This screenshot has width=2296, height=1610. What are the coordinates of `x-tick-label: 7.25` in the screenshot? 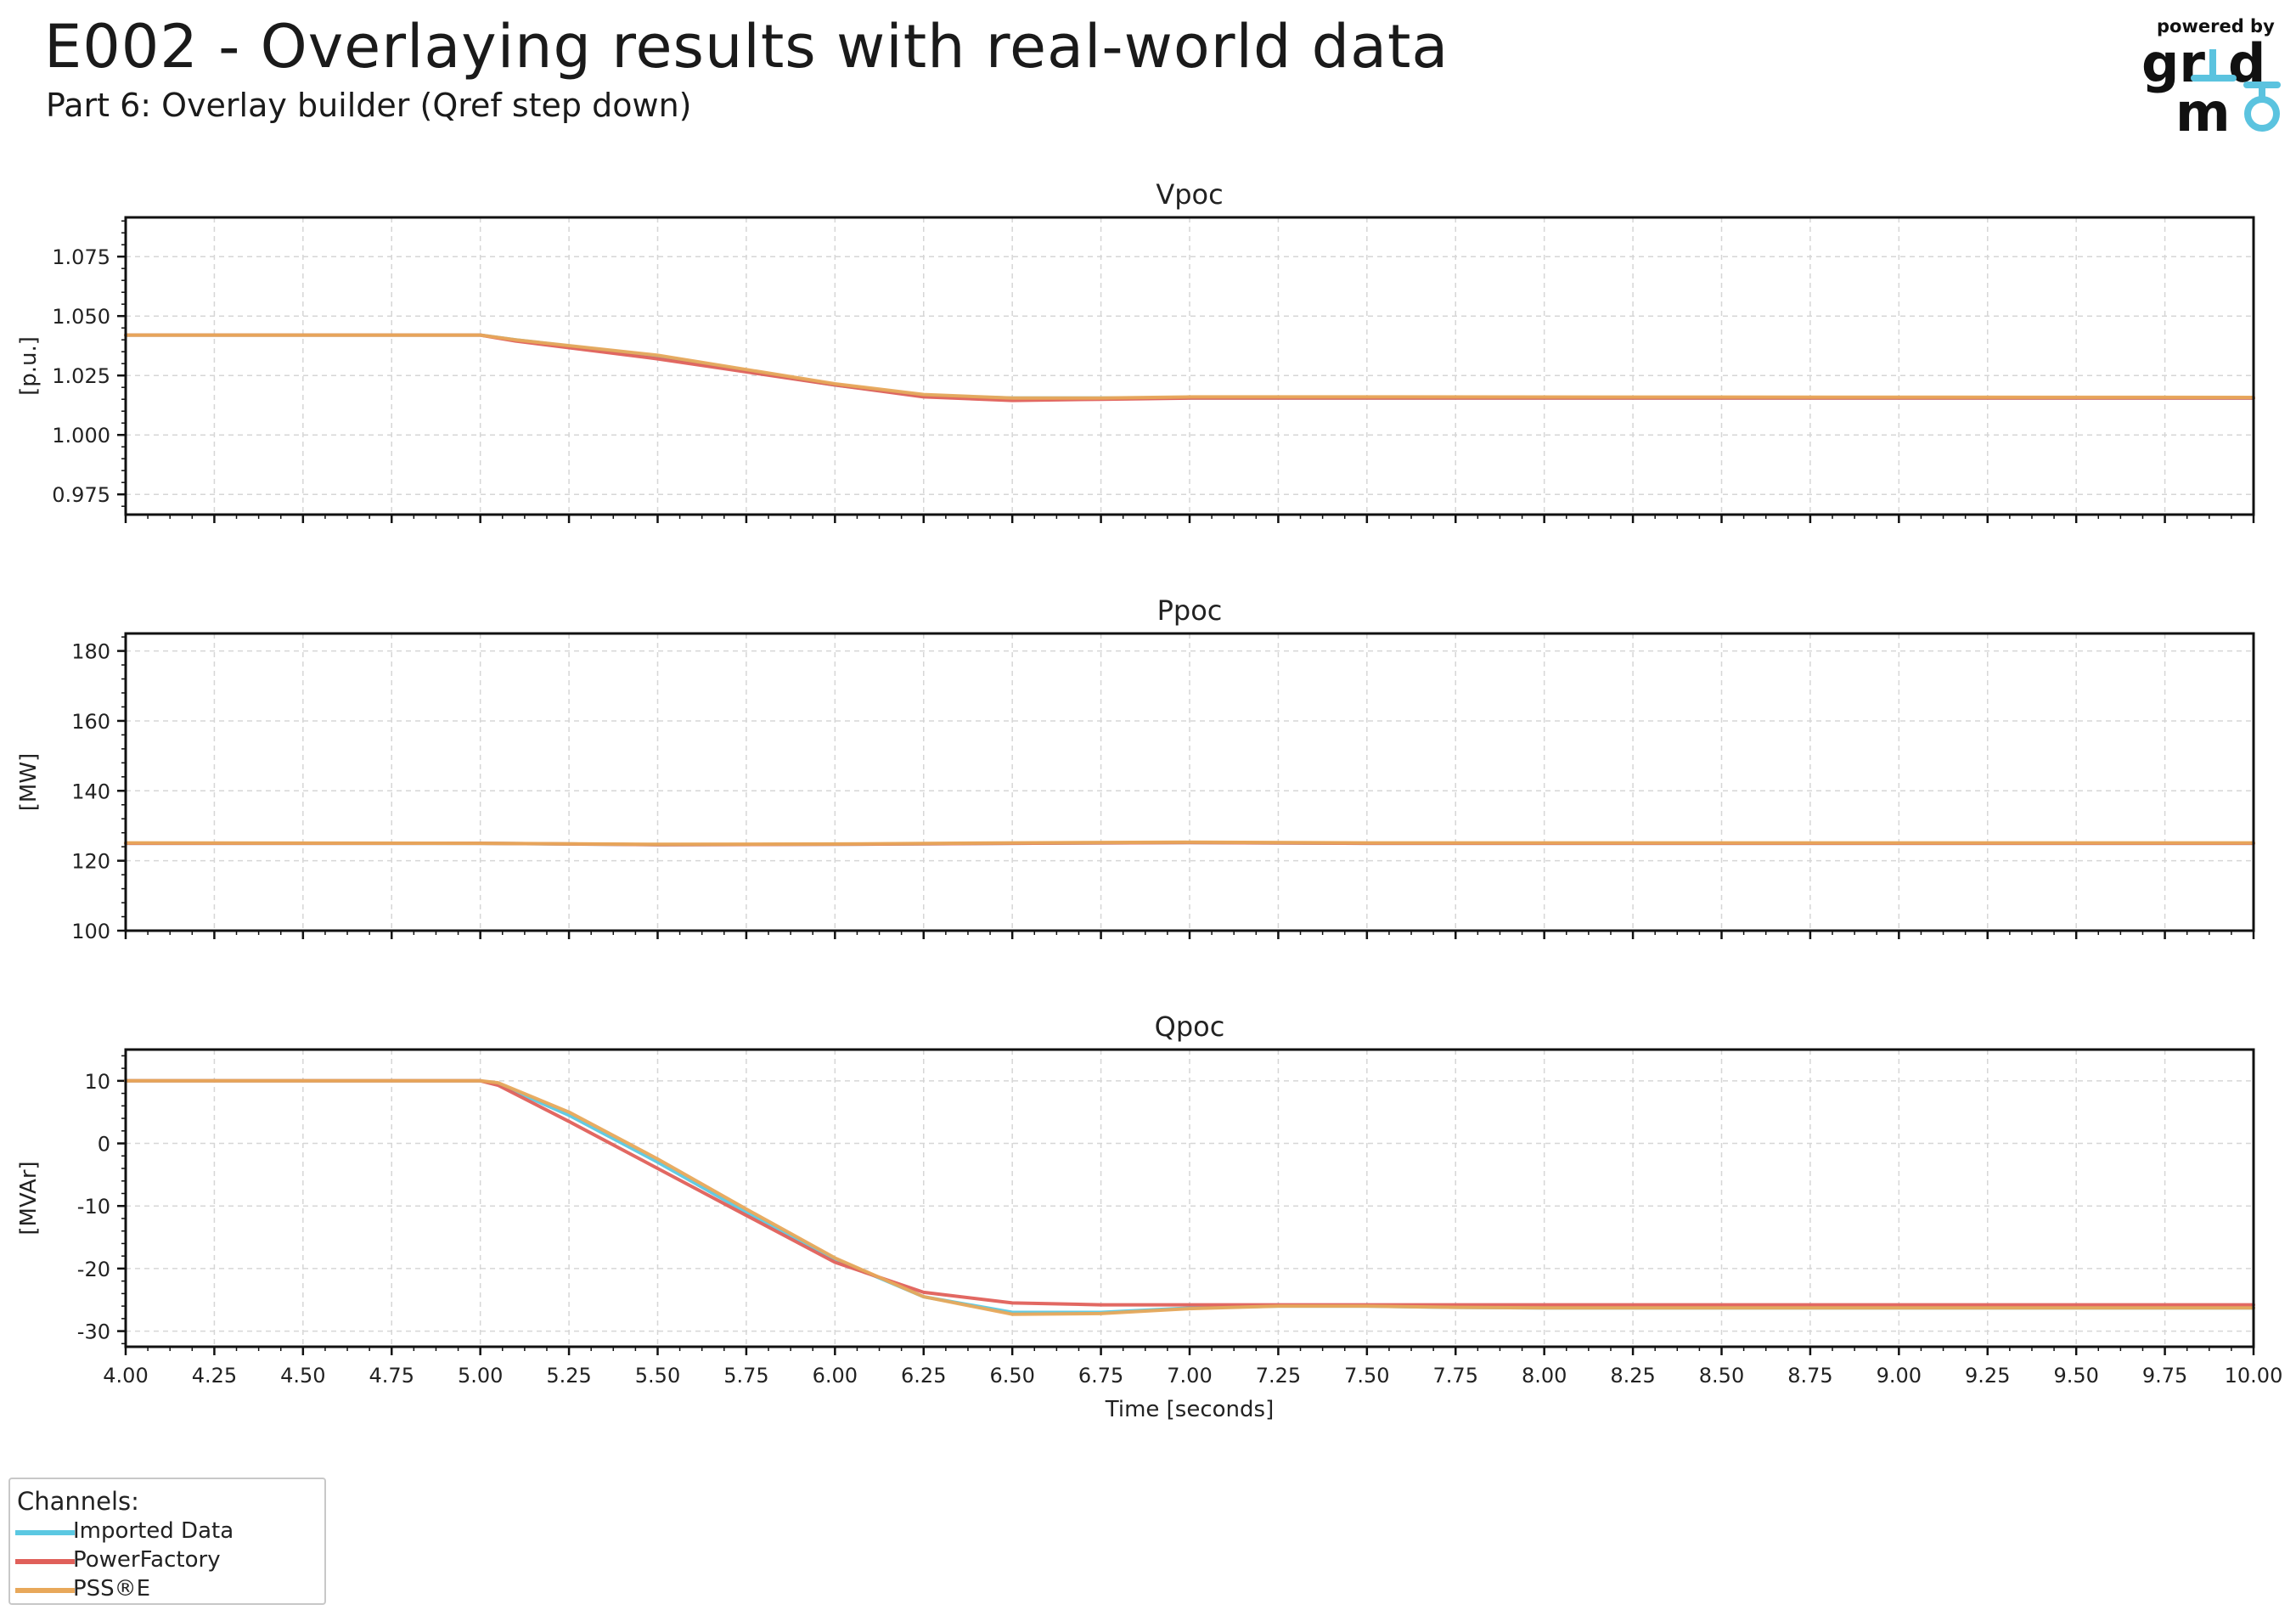 It's located at (1278, 1376).